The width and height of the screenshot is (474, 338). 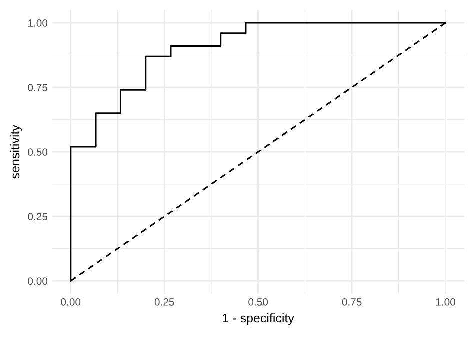 What do you see at coordinates (164, 302) in the screenshot?
I see `x-tick-label: 0.25` at bounding box center [164, 302].